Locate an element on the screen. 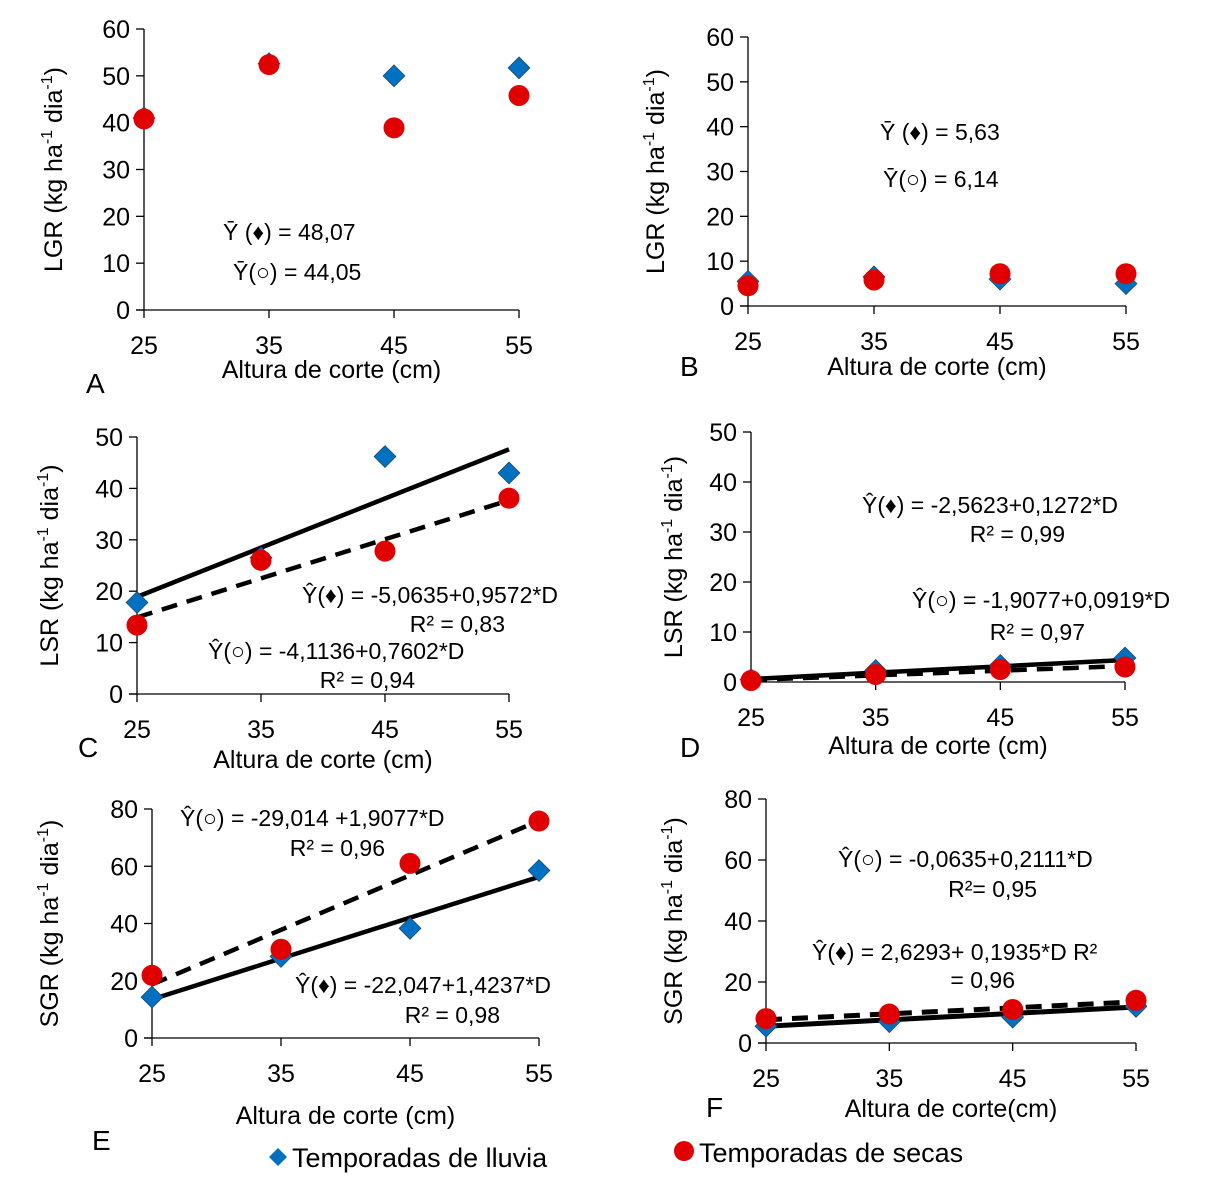 The image size is (1211, 1184). equation-annotation: Ȳ(○) = 44,05 is located at coordinates (297, 272).